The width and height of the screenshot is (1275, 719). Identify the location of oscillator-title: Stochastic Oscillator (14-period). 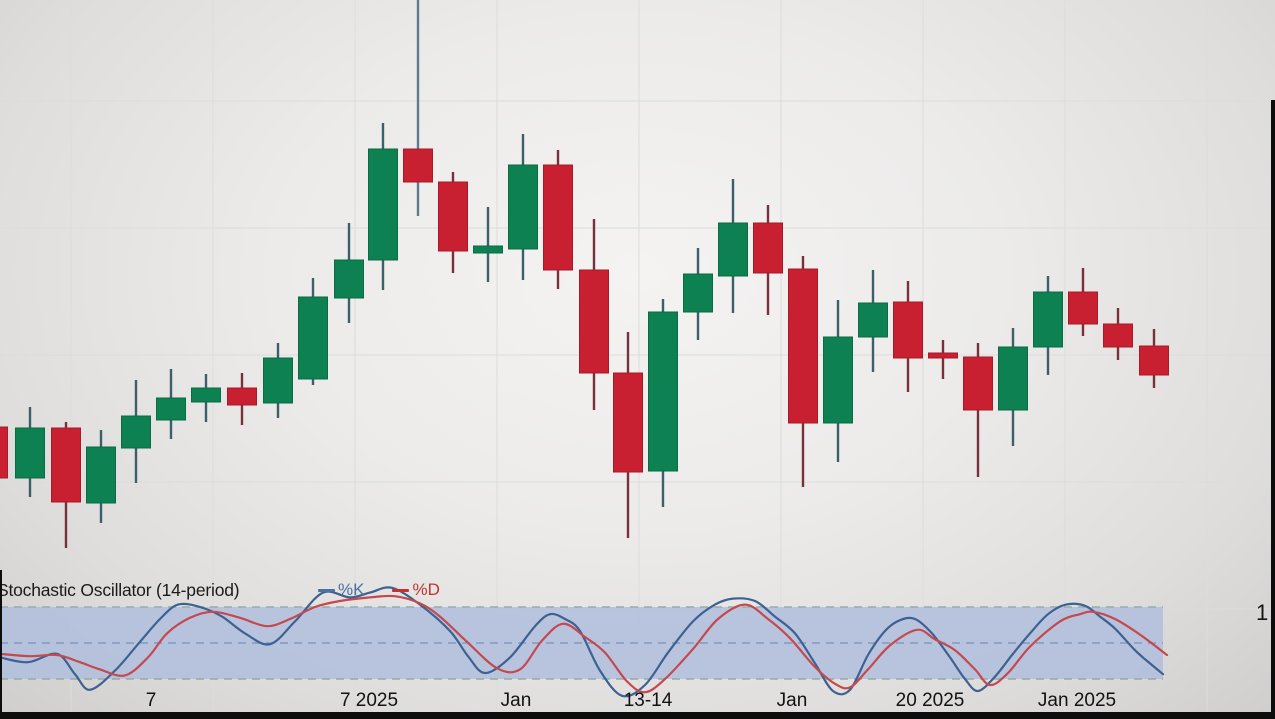
(120, 590).